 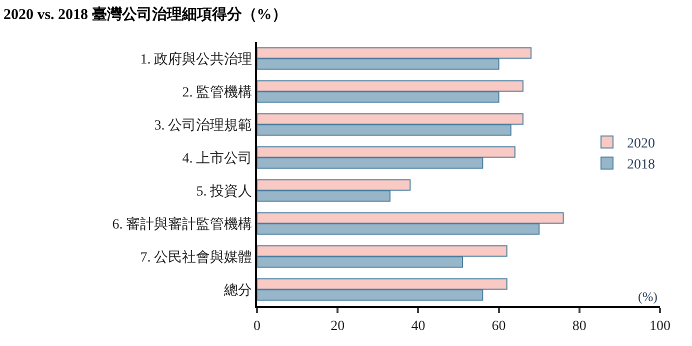 What do you see at coordinates (648, 296) in the screenshot?
I see `annotation: (%)` at bounding box center [648, 296].